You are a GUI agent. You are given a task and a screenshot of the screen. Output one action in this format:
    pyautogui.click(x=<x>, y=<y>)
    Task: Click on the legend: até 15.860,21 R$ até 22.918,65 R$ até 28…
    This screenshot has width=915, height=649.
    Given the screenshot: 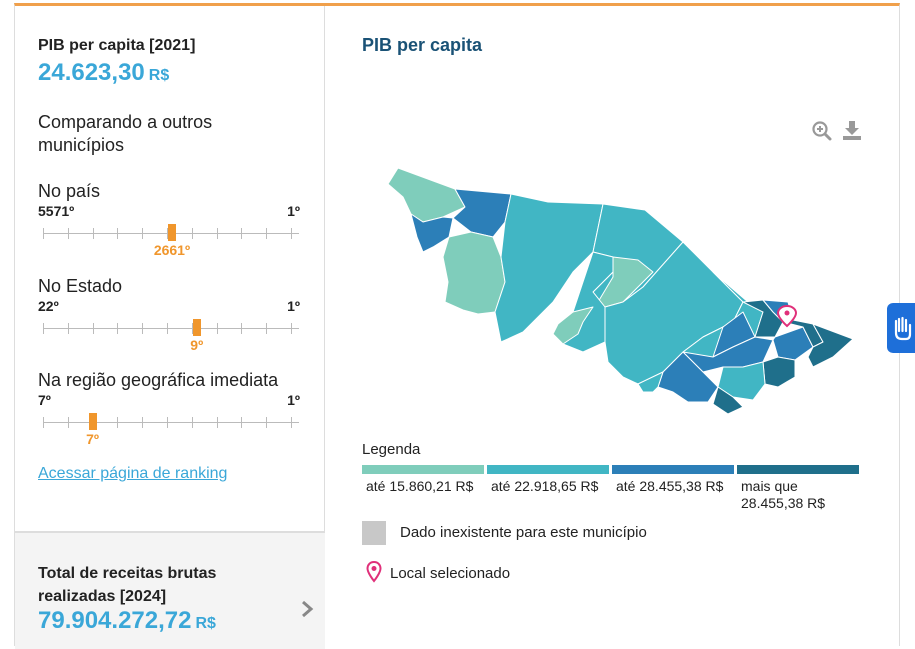 What is the action you would take?
    pyautogui.click(x=612, y=490)
    